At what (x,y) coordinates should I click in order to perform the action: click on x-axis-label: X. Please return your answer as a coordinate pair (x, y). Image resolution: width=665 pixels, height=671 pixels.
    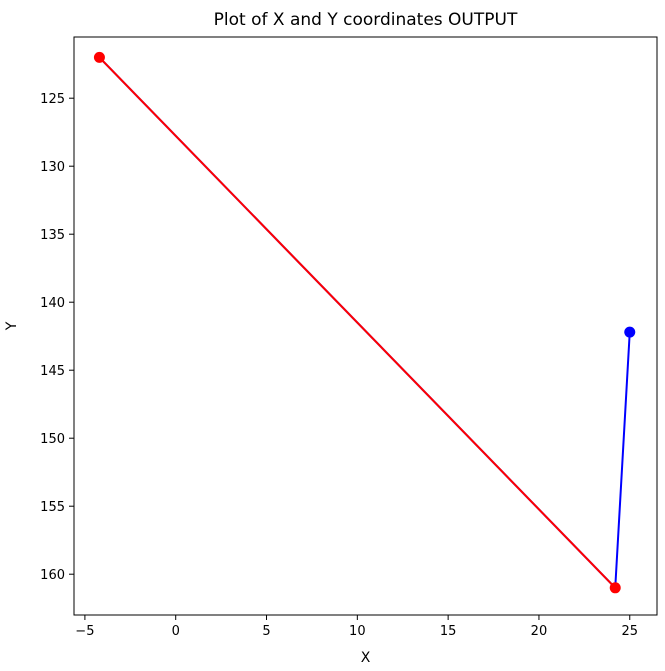
    Looking at the image, I should click on (366, 658).